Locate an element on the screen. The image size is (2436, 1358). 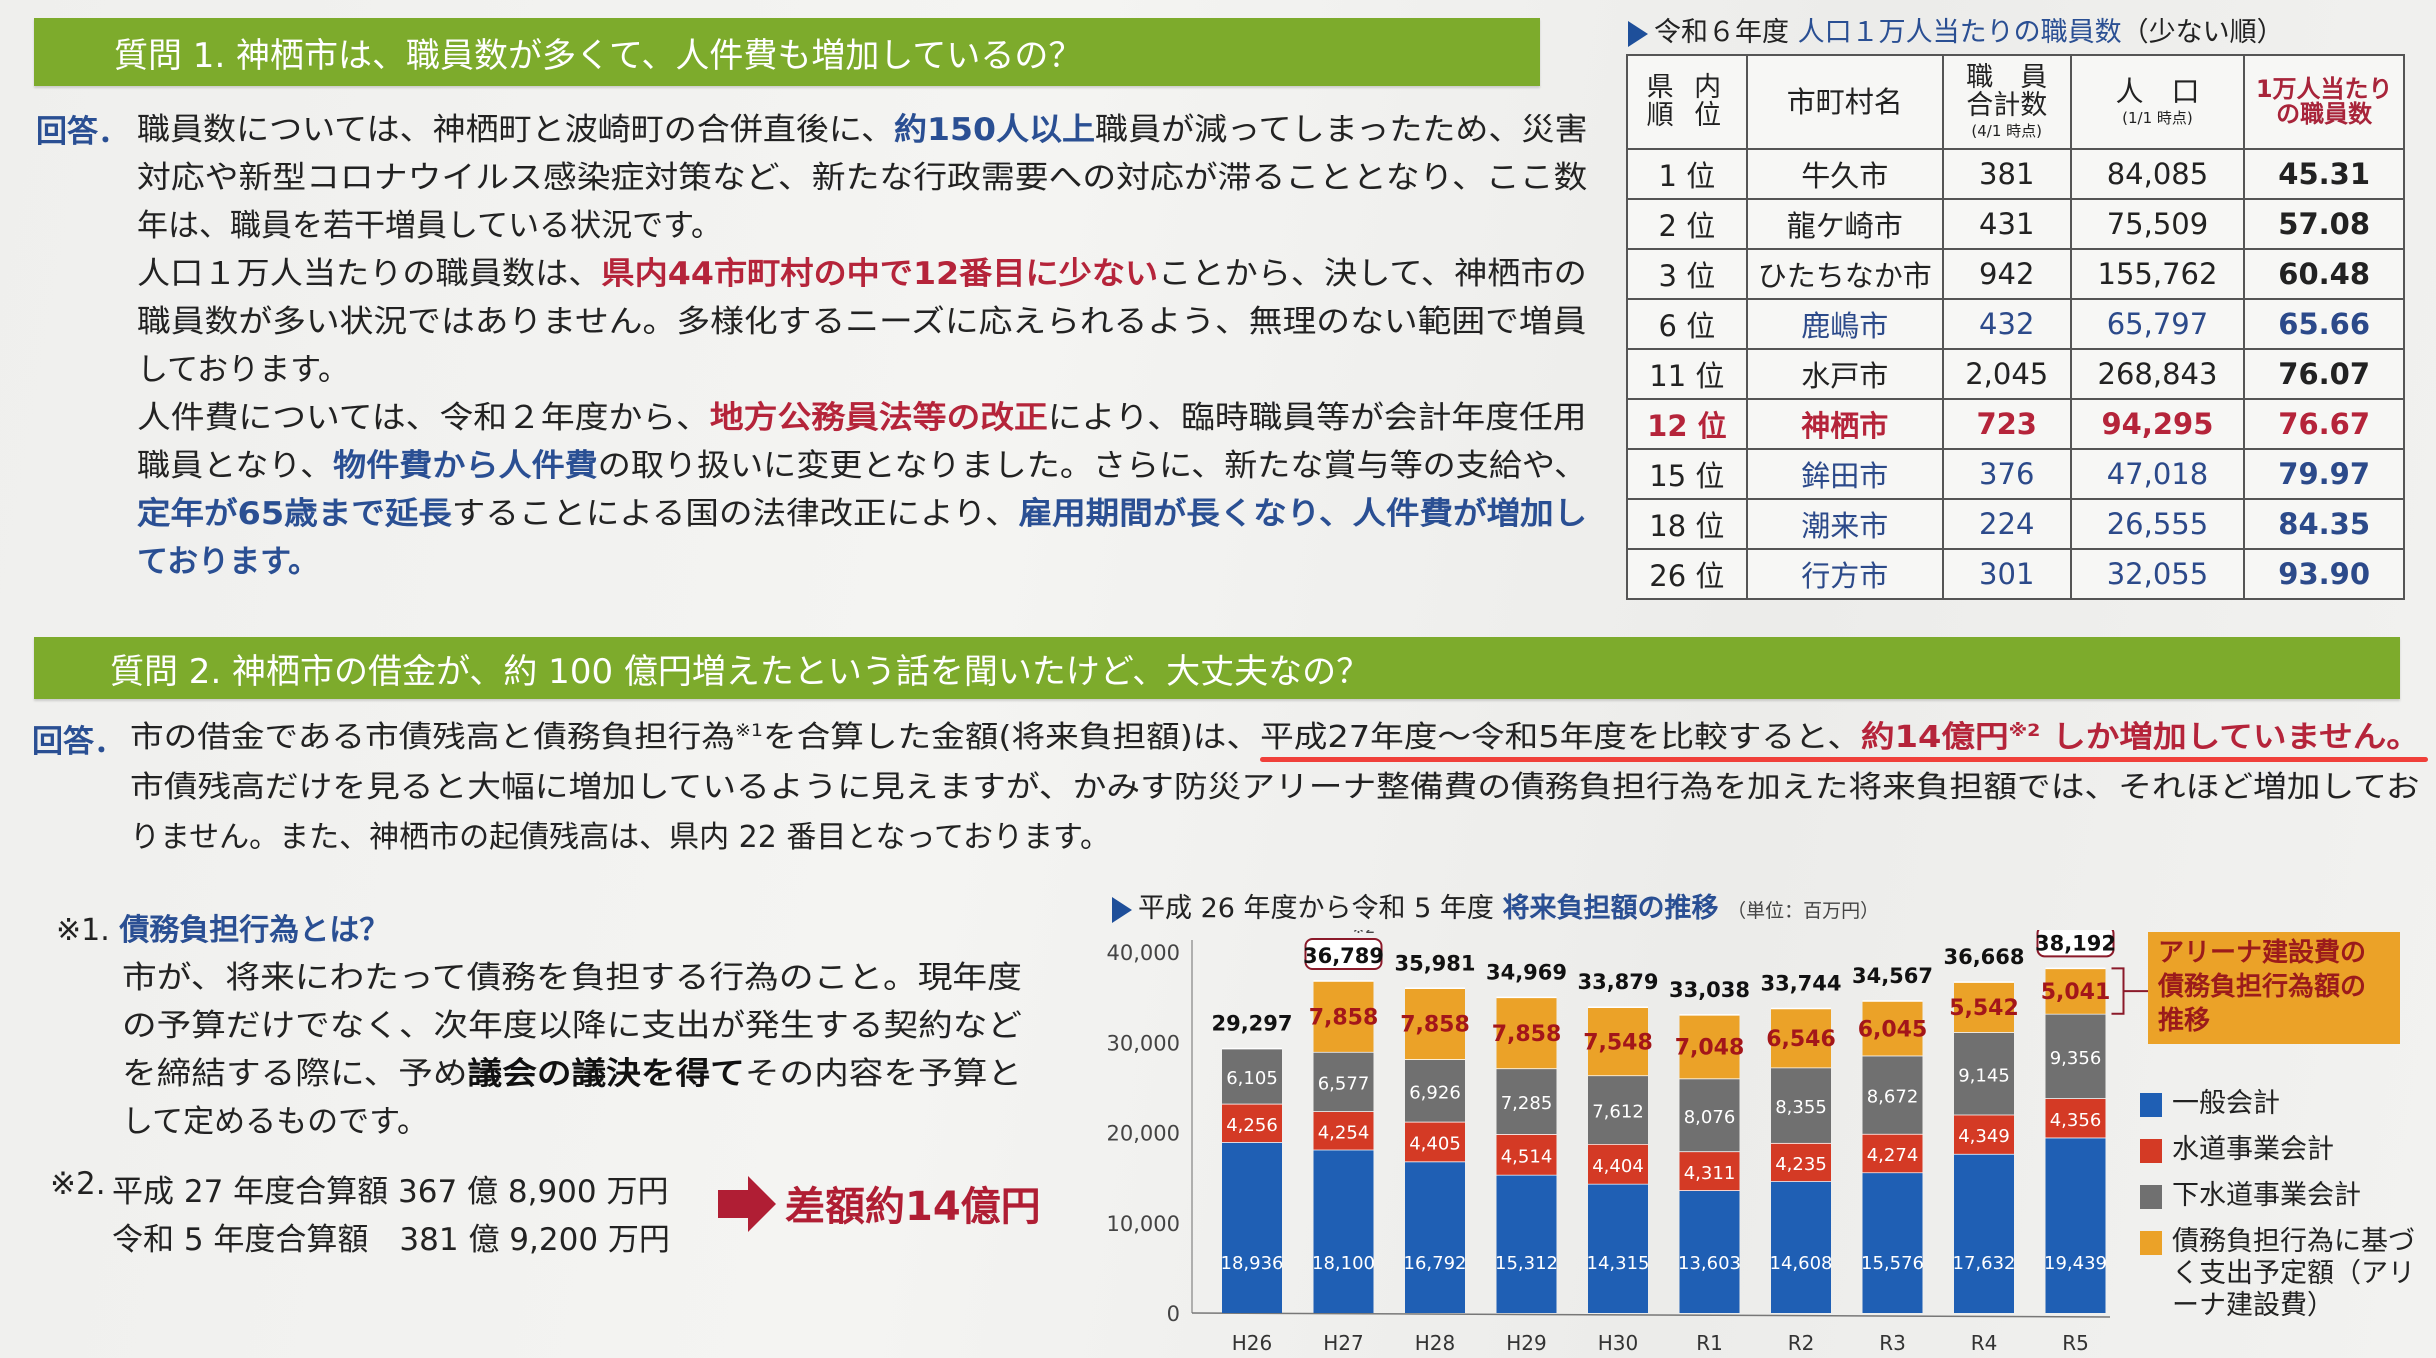
text-line: の予算だけでなく、次年度以降に支出が発生する契約など is located at coordinates (572, 1022).